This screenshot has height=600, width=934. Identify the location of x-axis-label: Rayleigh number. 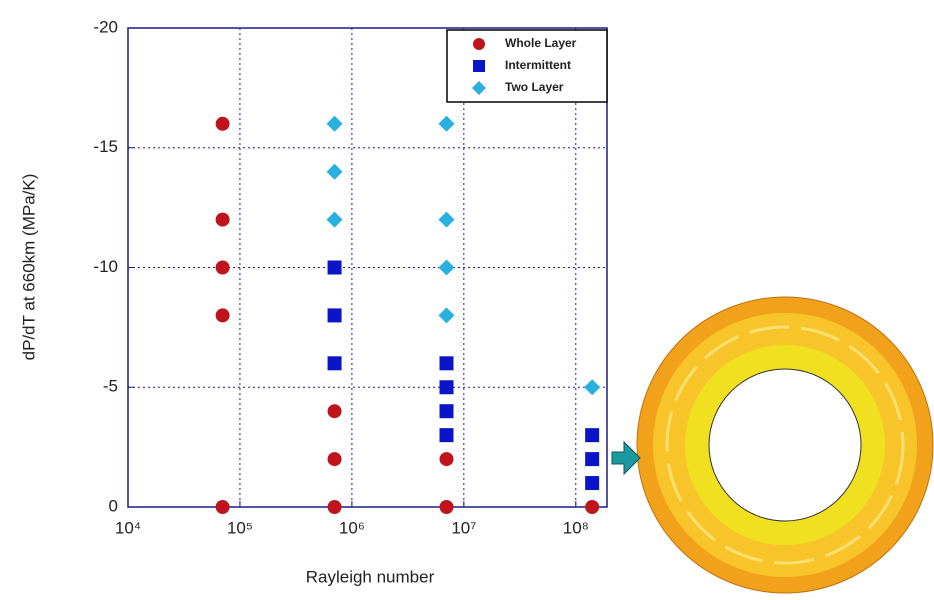
(370, 576).